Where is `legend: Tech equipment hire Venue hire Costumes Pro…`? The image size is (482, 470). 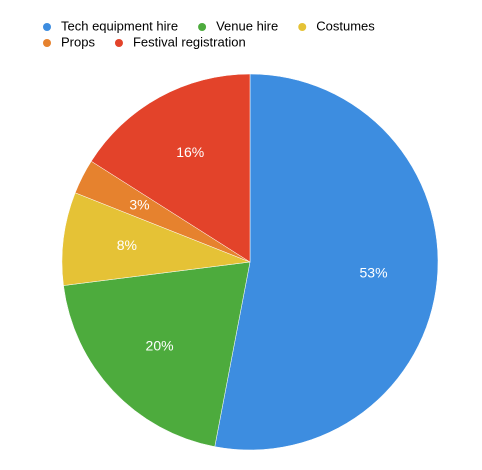 legend: Tech equipment hire Venue hire Costumes Pro… is located at coordinates (209, 33).